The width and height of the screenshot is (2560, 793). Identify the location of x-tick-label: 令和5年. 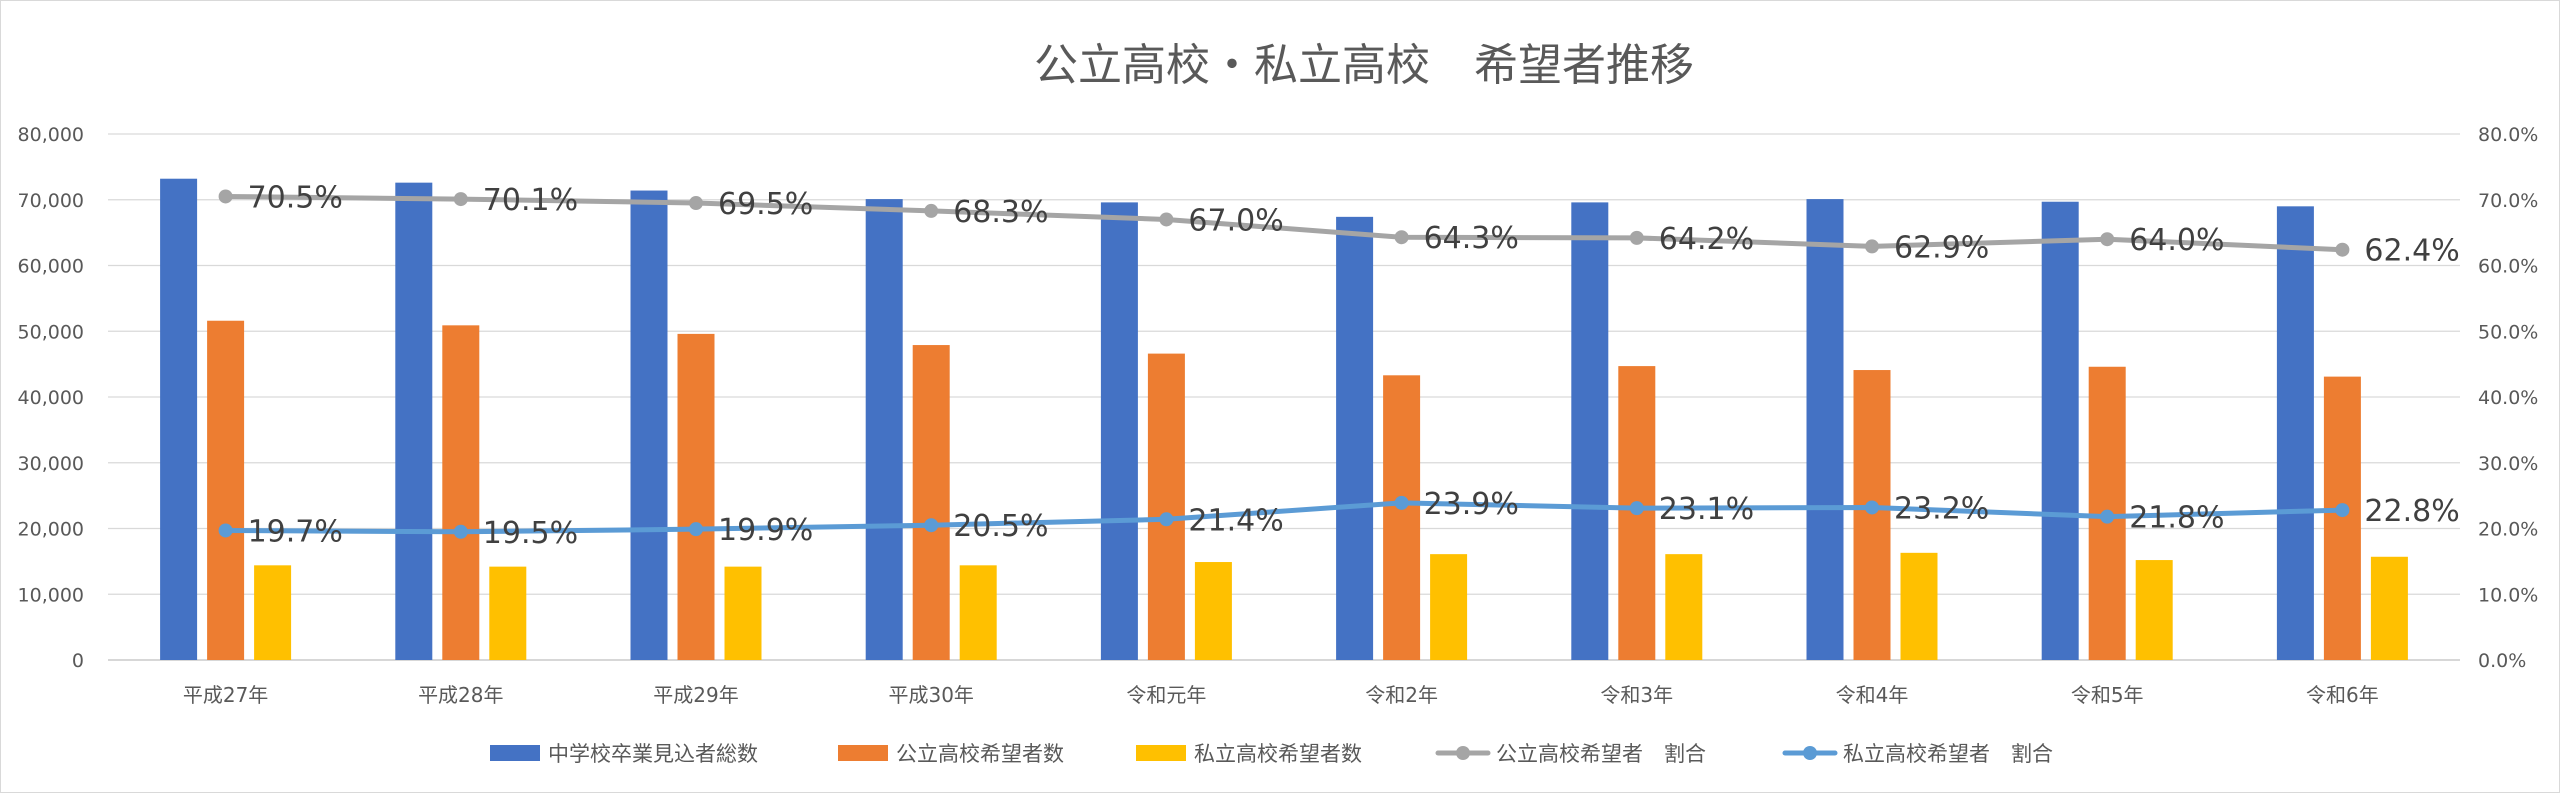
(2107, 695).